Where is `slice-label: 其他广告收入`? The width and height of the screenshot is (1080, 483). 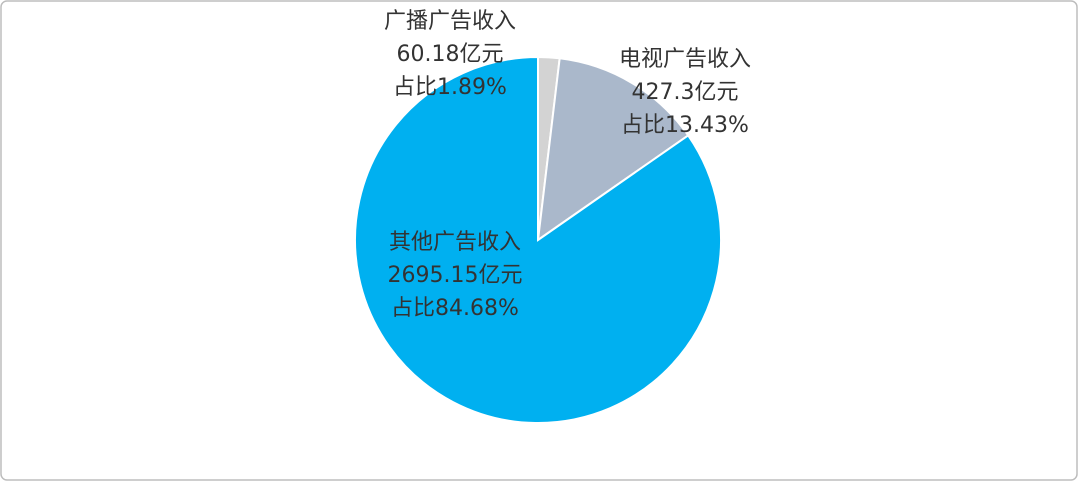 slice-label: 其他广告收入 is located at coordinates (455, 242).